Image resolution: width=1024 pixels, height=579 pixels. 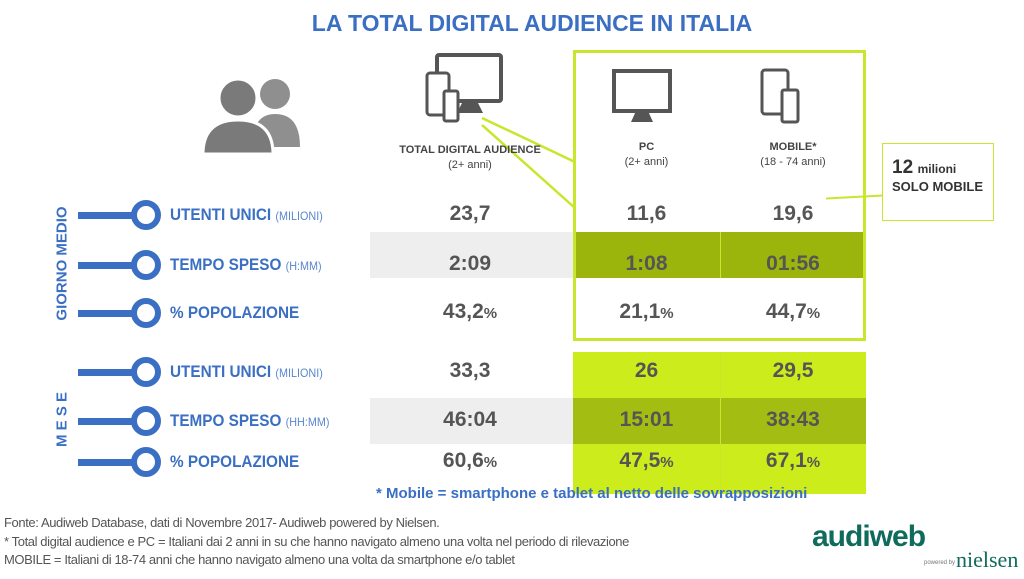 What do you see at coordinates (646, 213) in the screenshot?
I see `cell-value: 11,6` at bounding box center [646, 213].